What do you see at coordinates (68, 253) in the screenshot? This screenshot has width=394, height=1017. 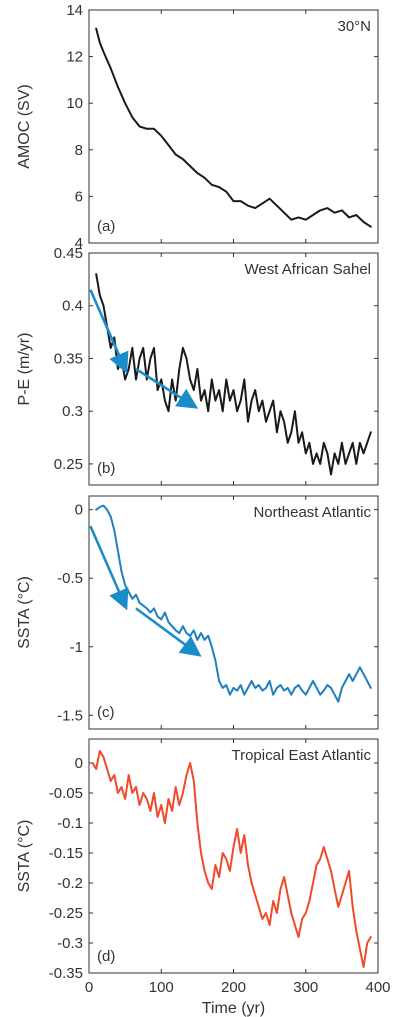 I see `y-tick-label: 0.45` at bounding box center [68, 253].